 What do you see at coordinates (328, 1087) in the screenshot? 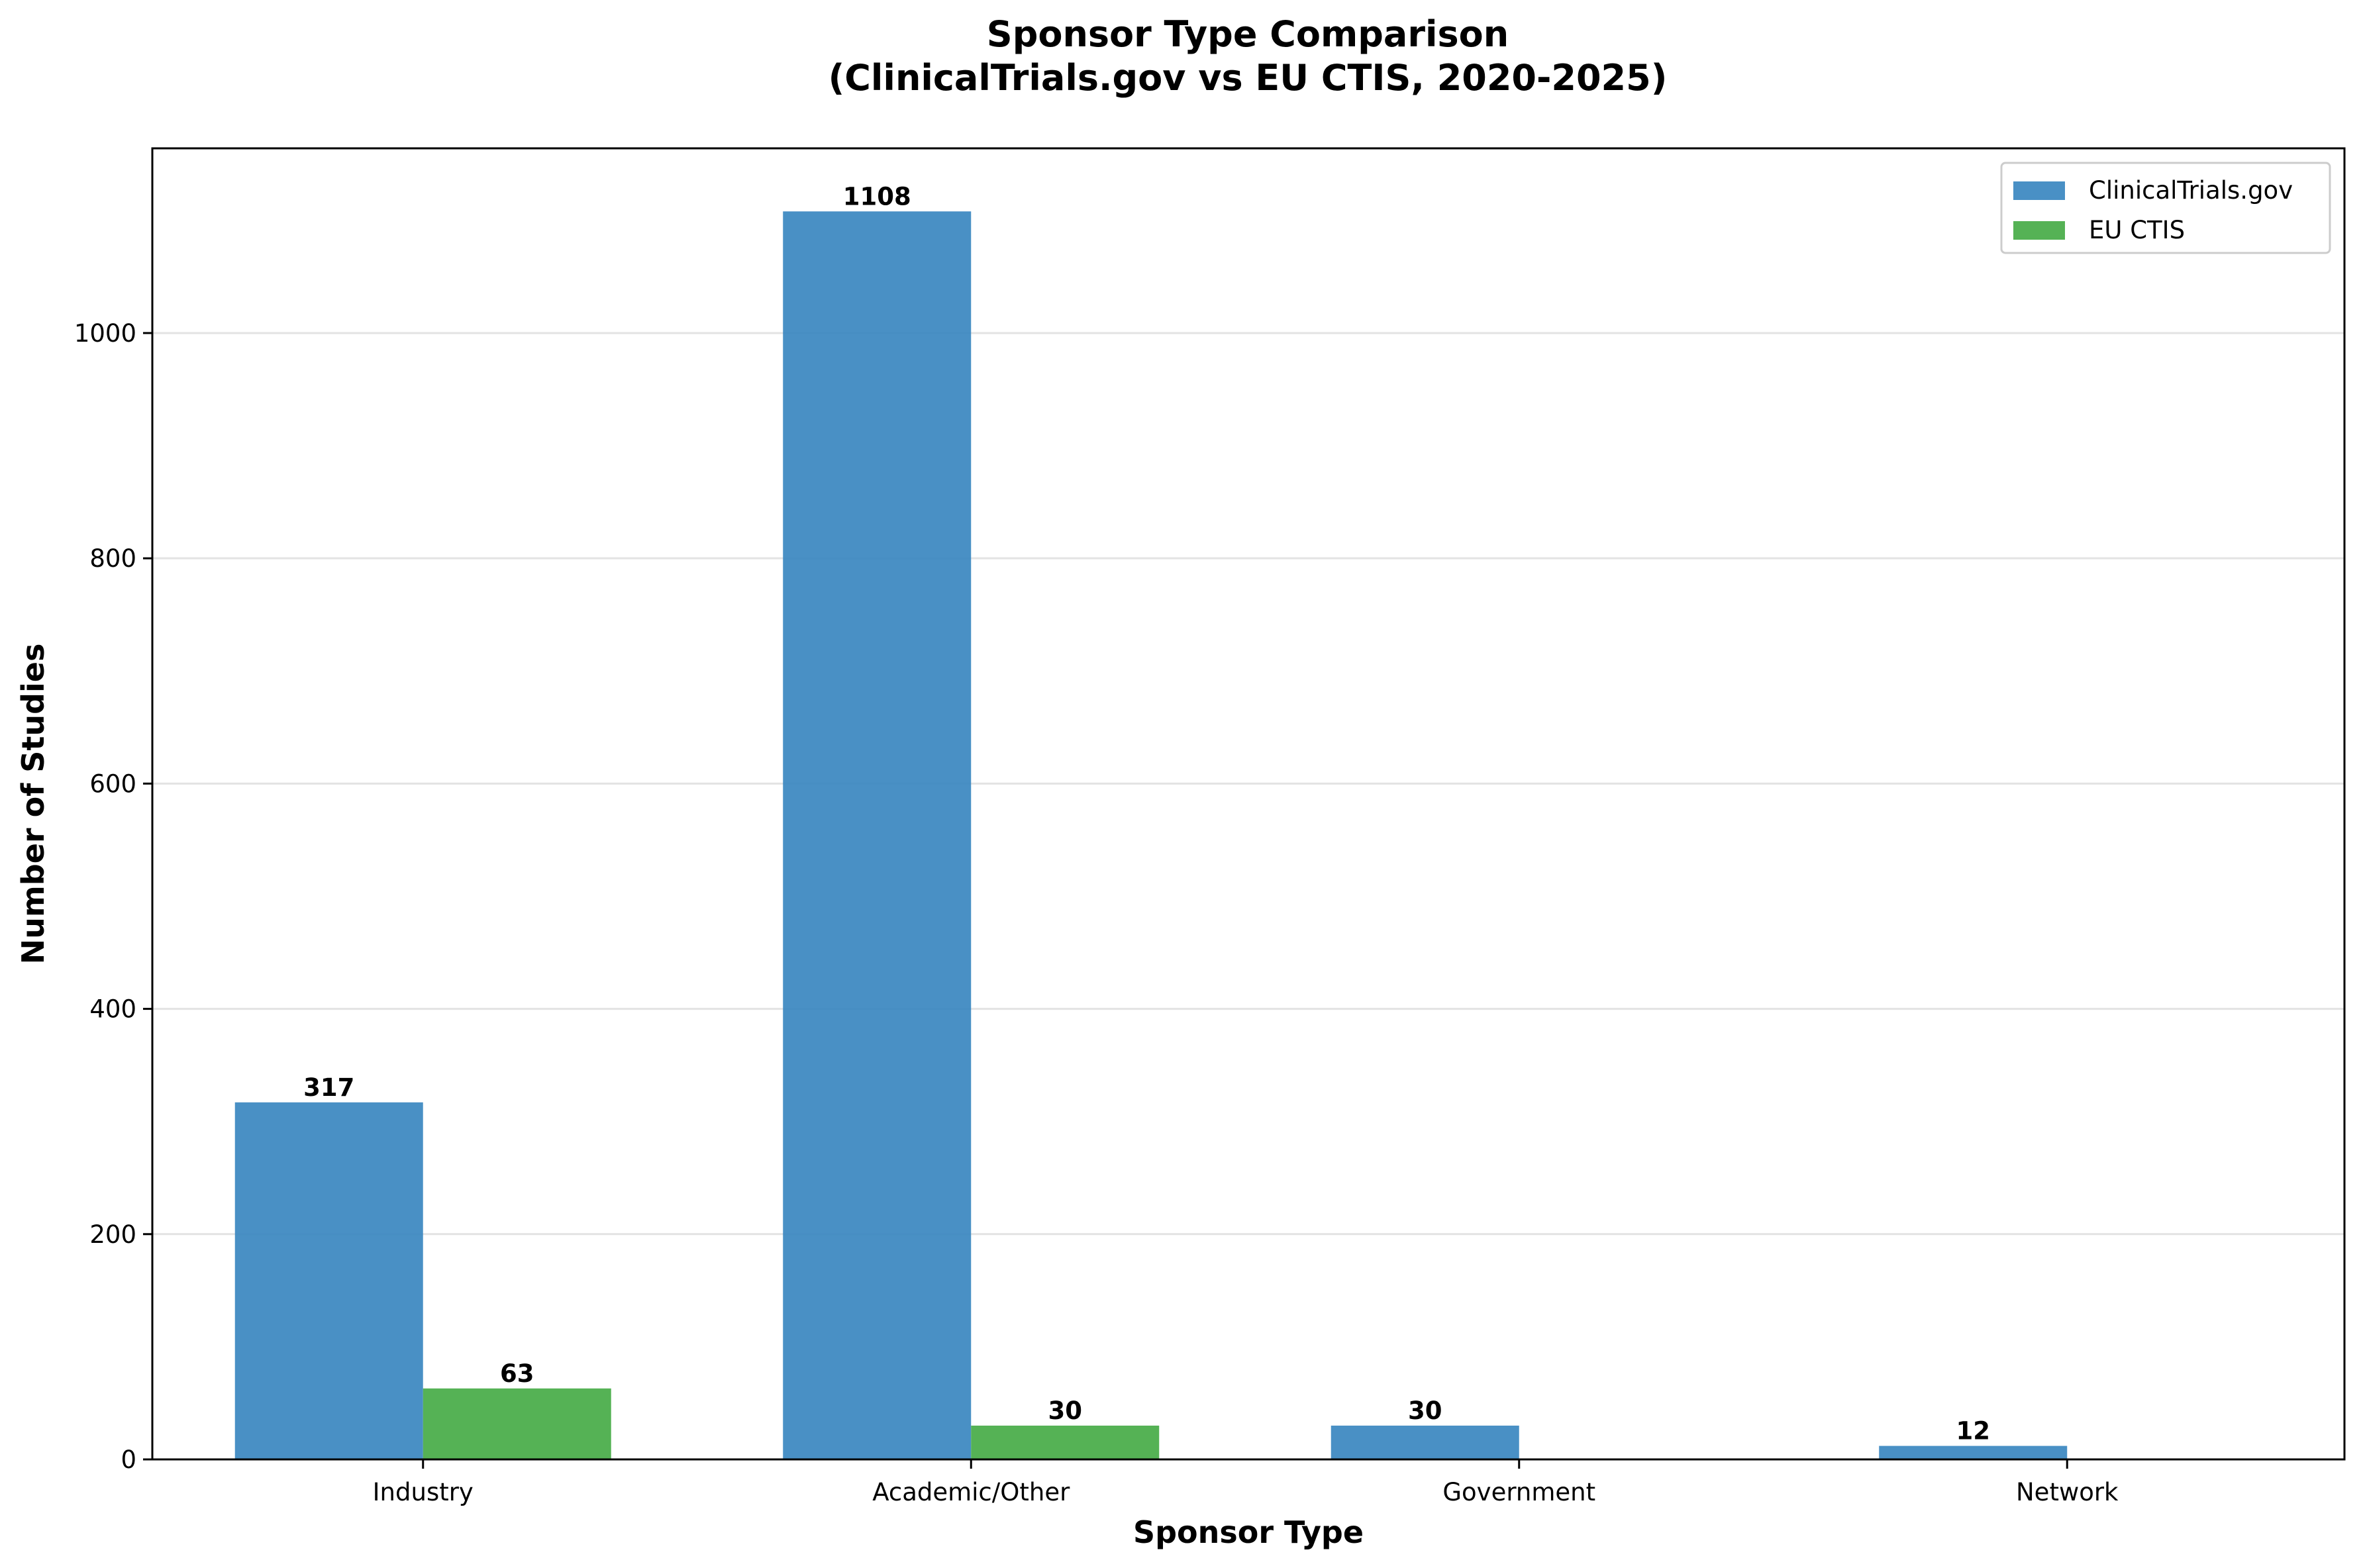
I see `value-label: 317` at bounding box center [328, 1087].